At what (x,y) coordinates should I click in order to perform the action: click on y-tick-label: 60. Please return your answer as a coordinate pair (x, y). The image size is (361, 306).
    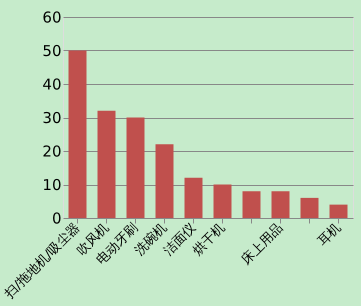
    Looking at the image, I should click on (52, 17).